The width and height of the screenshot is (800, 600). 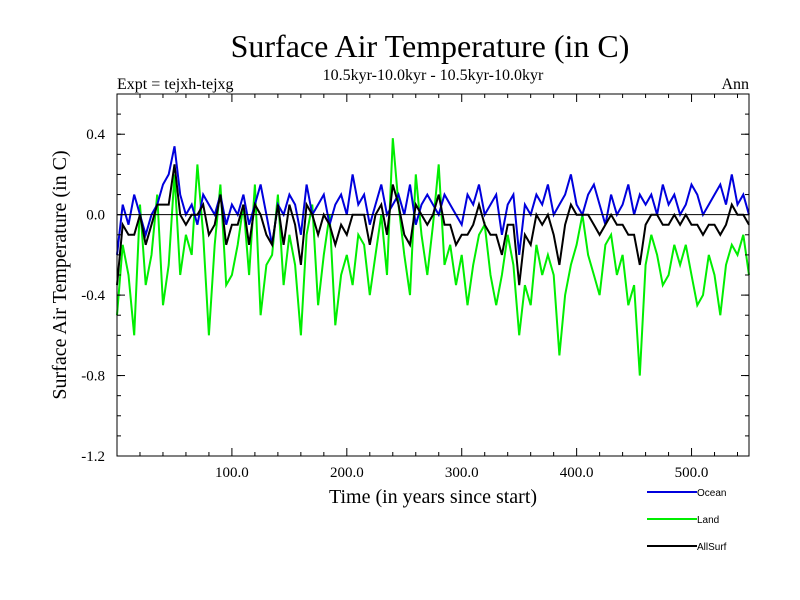 I want to click on period-label: 10.5kyr-10.0kyr - 10.5kyr-10.0kyr, so click(x=433, y=75).